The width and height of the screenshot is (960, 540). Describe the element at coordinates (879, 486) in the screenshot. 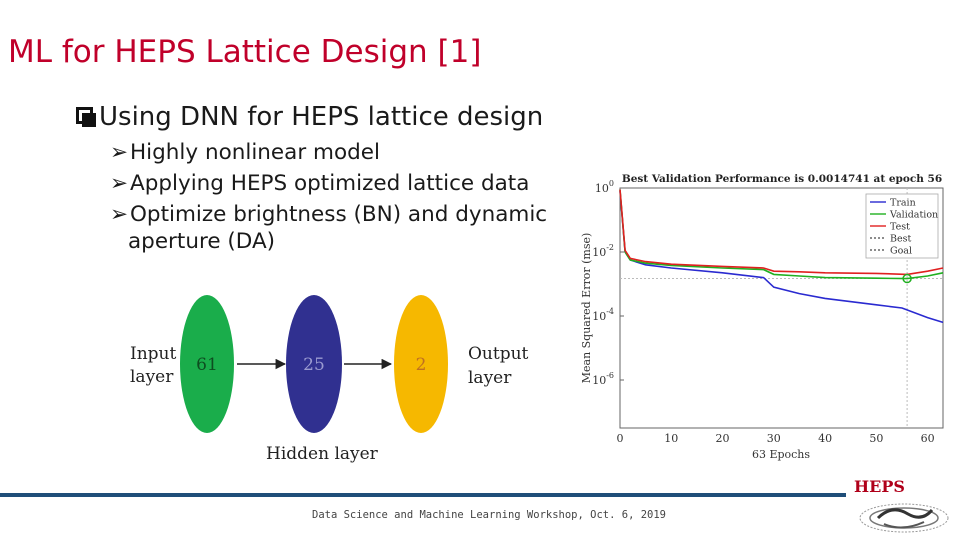

I see `heps-logo-text: HEPS` at that location.